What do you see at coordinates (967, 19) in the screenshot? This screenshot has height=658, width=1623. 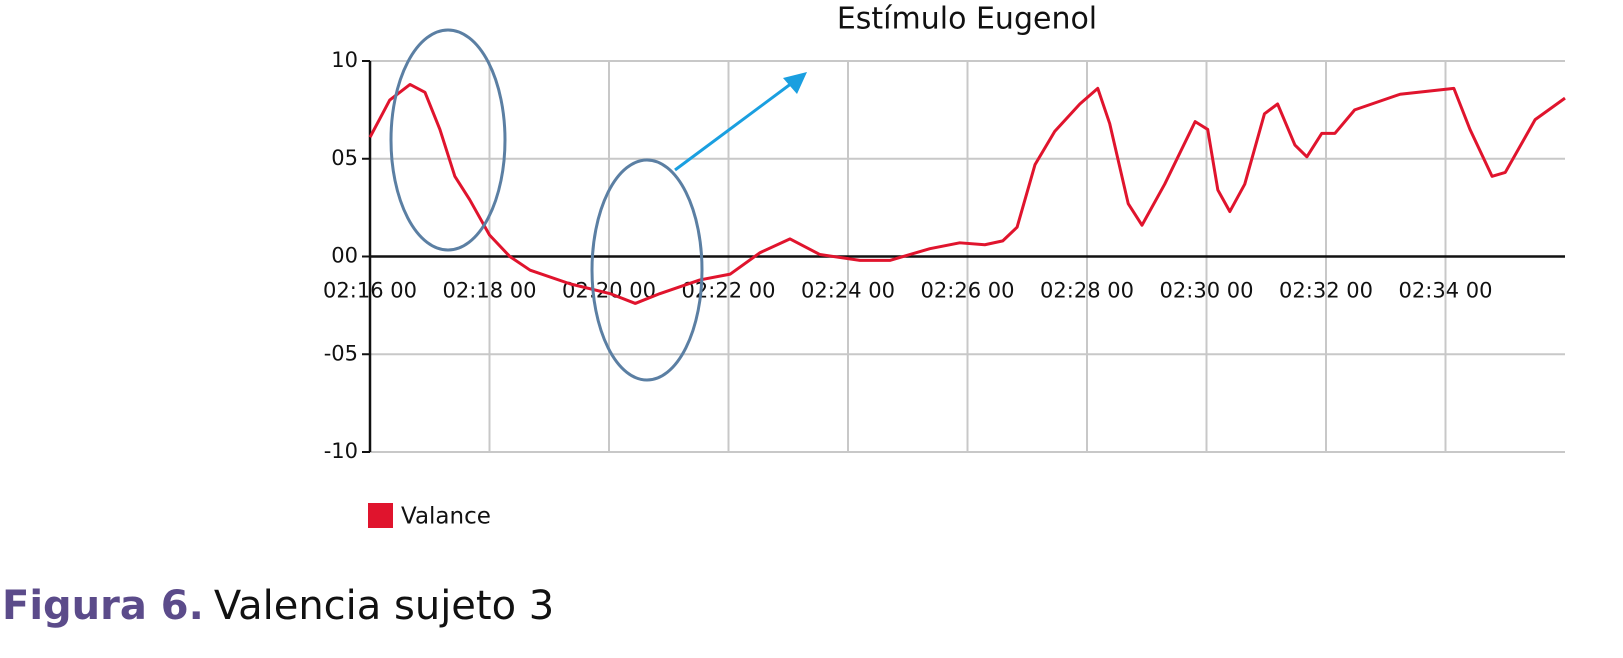 I see `chart-title: Estímulo Eugenol` at bounding box center [967, 19].